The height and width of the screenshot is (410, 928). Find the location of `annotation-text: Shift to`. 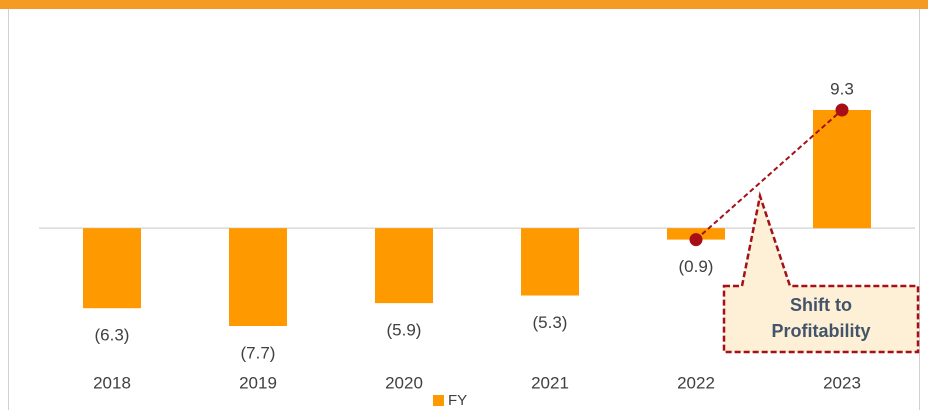

annotation-text: Shift to is located at coordinates (821, 305).